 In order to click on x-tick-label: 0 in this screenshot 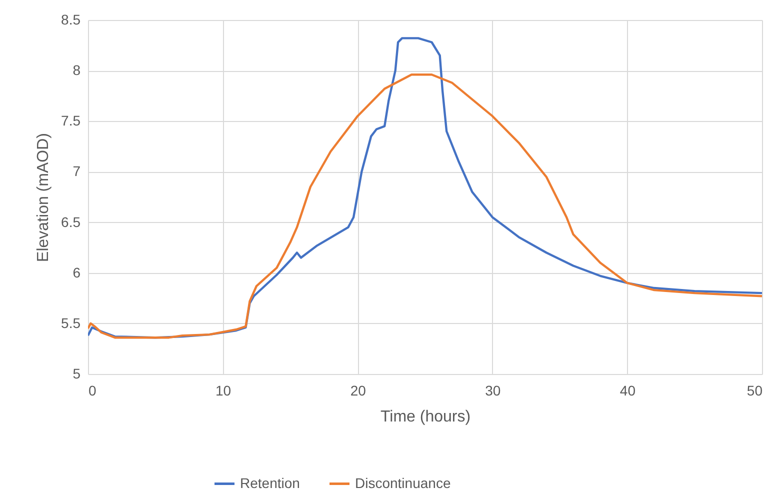, I will do `click(92, 390)`.